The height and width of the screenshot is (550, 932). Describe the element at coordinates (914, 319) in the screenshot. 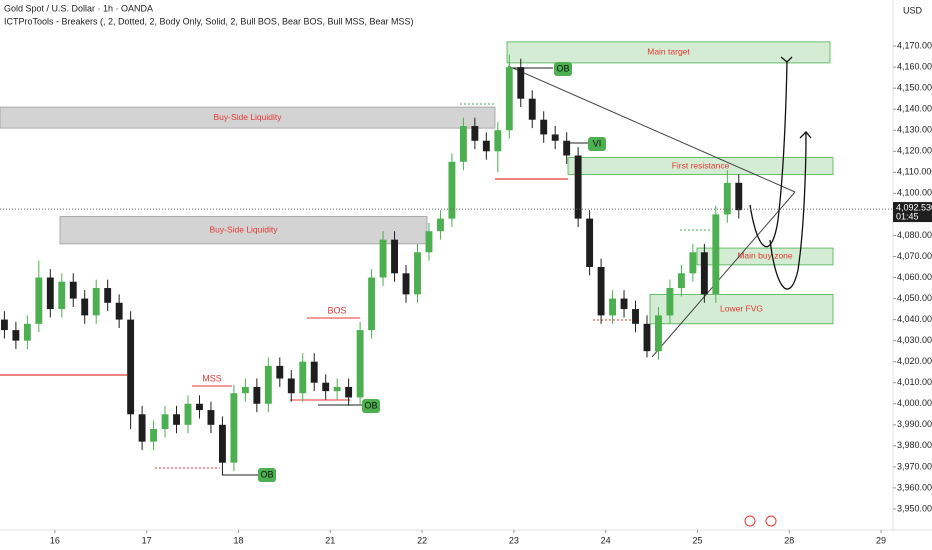

I see `y-tick-label: 4,040.000` at that location.